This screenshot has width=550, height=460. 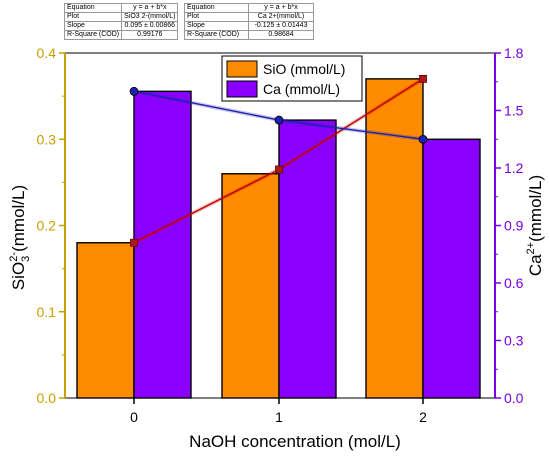 I want to click on right-axis-title-units: (mmol/L), so click(x=535, y=208).